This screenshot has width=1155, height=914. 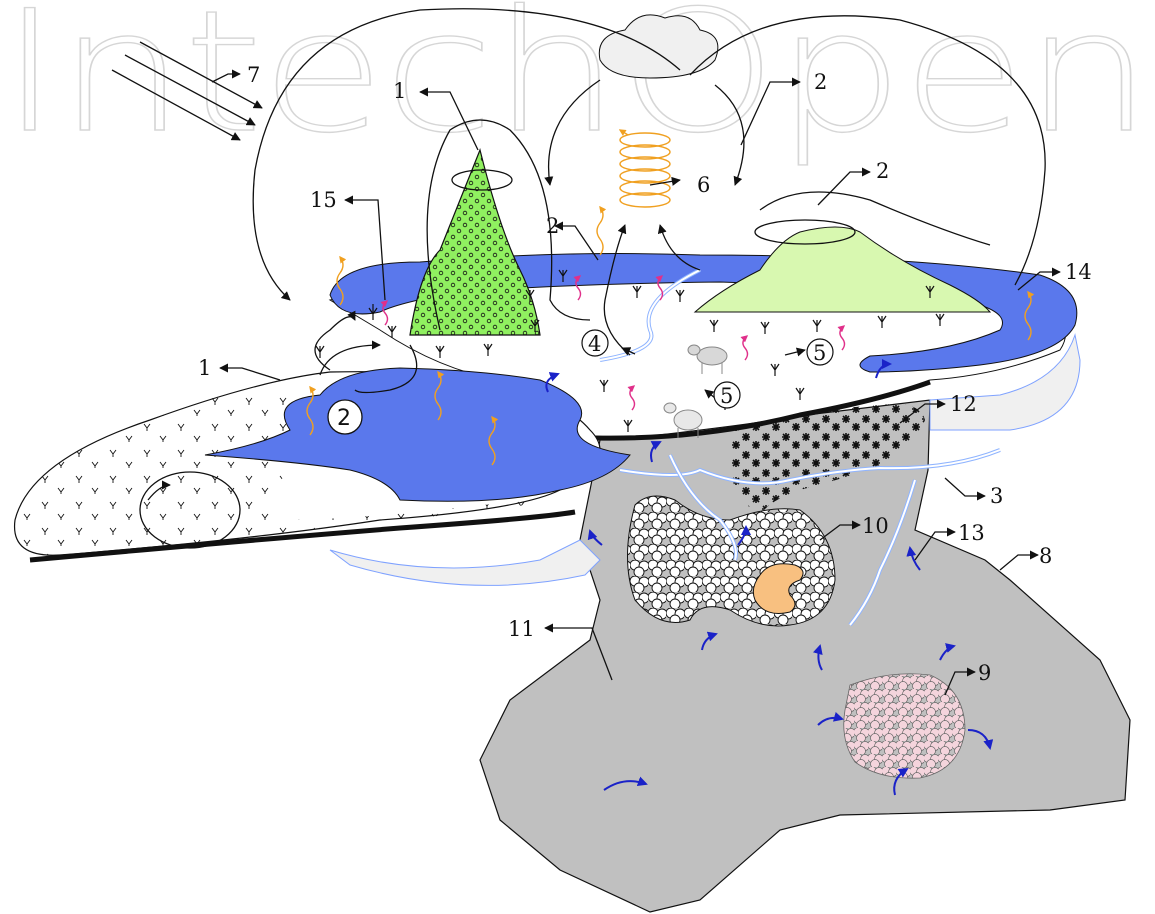 I want to click on label-14: 14, so click(x=1078, y=272).